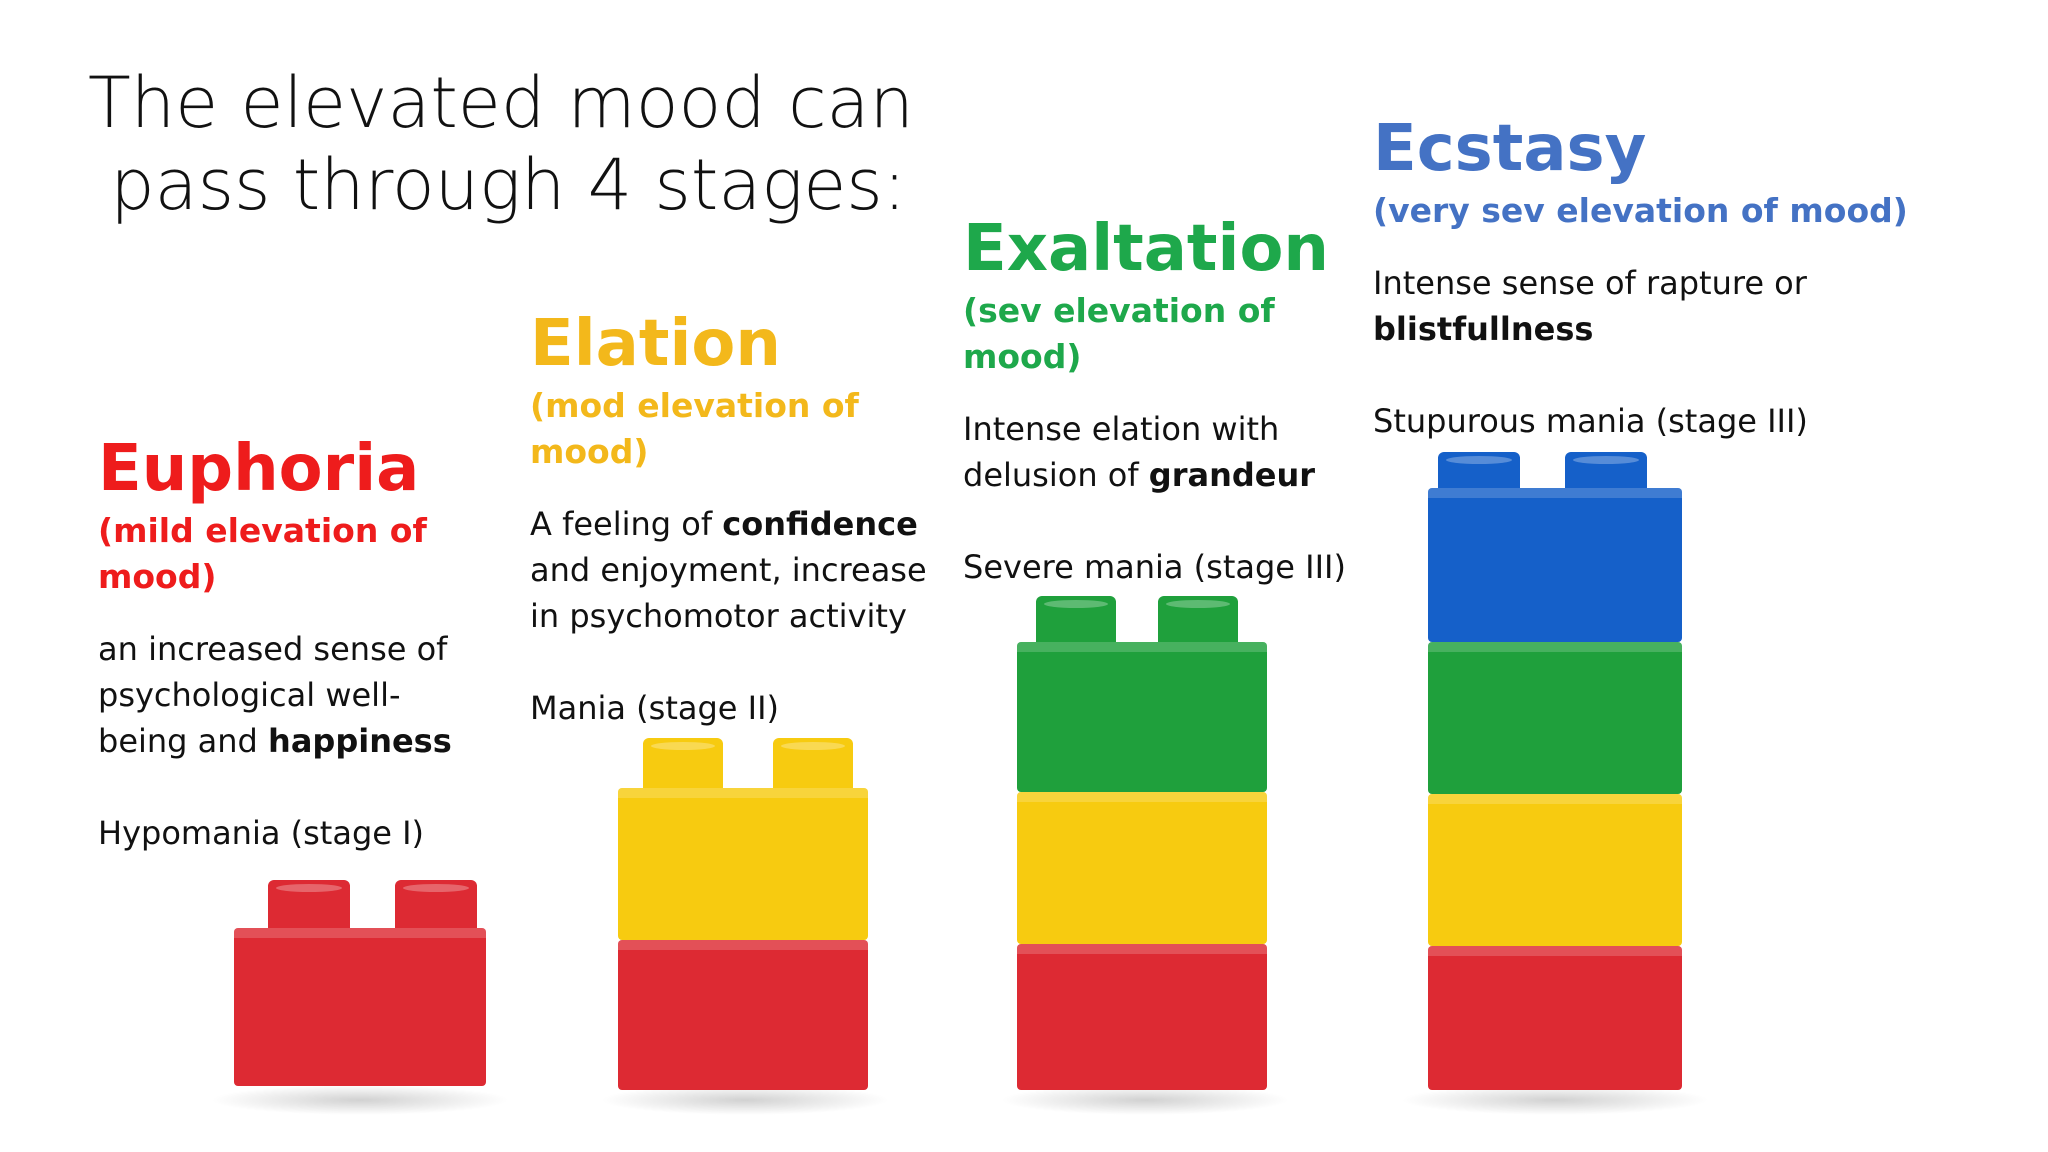 The width and height of the screenshot is (2048, 1152). I want to click on stage-subtitle: (very sev elevation of mood), so click(1640, 210).